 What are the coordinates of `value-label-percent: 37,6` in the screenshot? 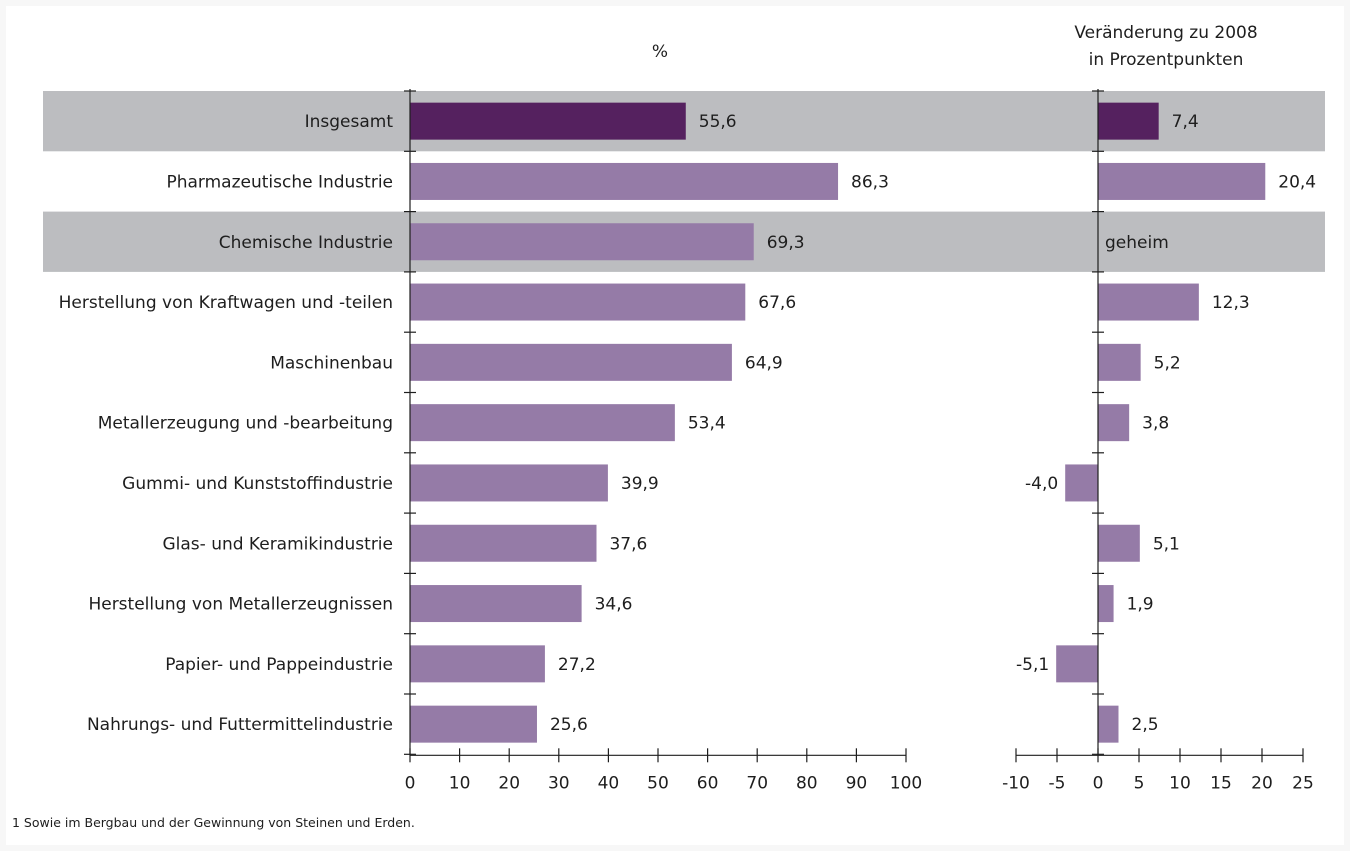 It's located at (628, 544).